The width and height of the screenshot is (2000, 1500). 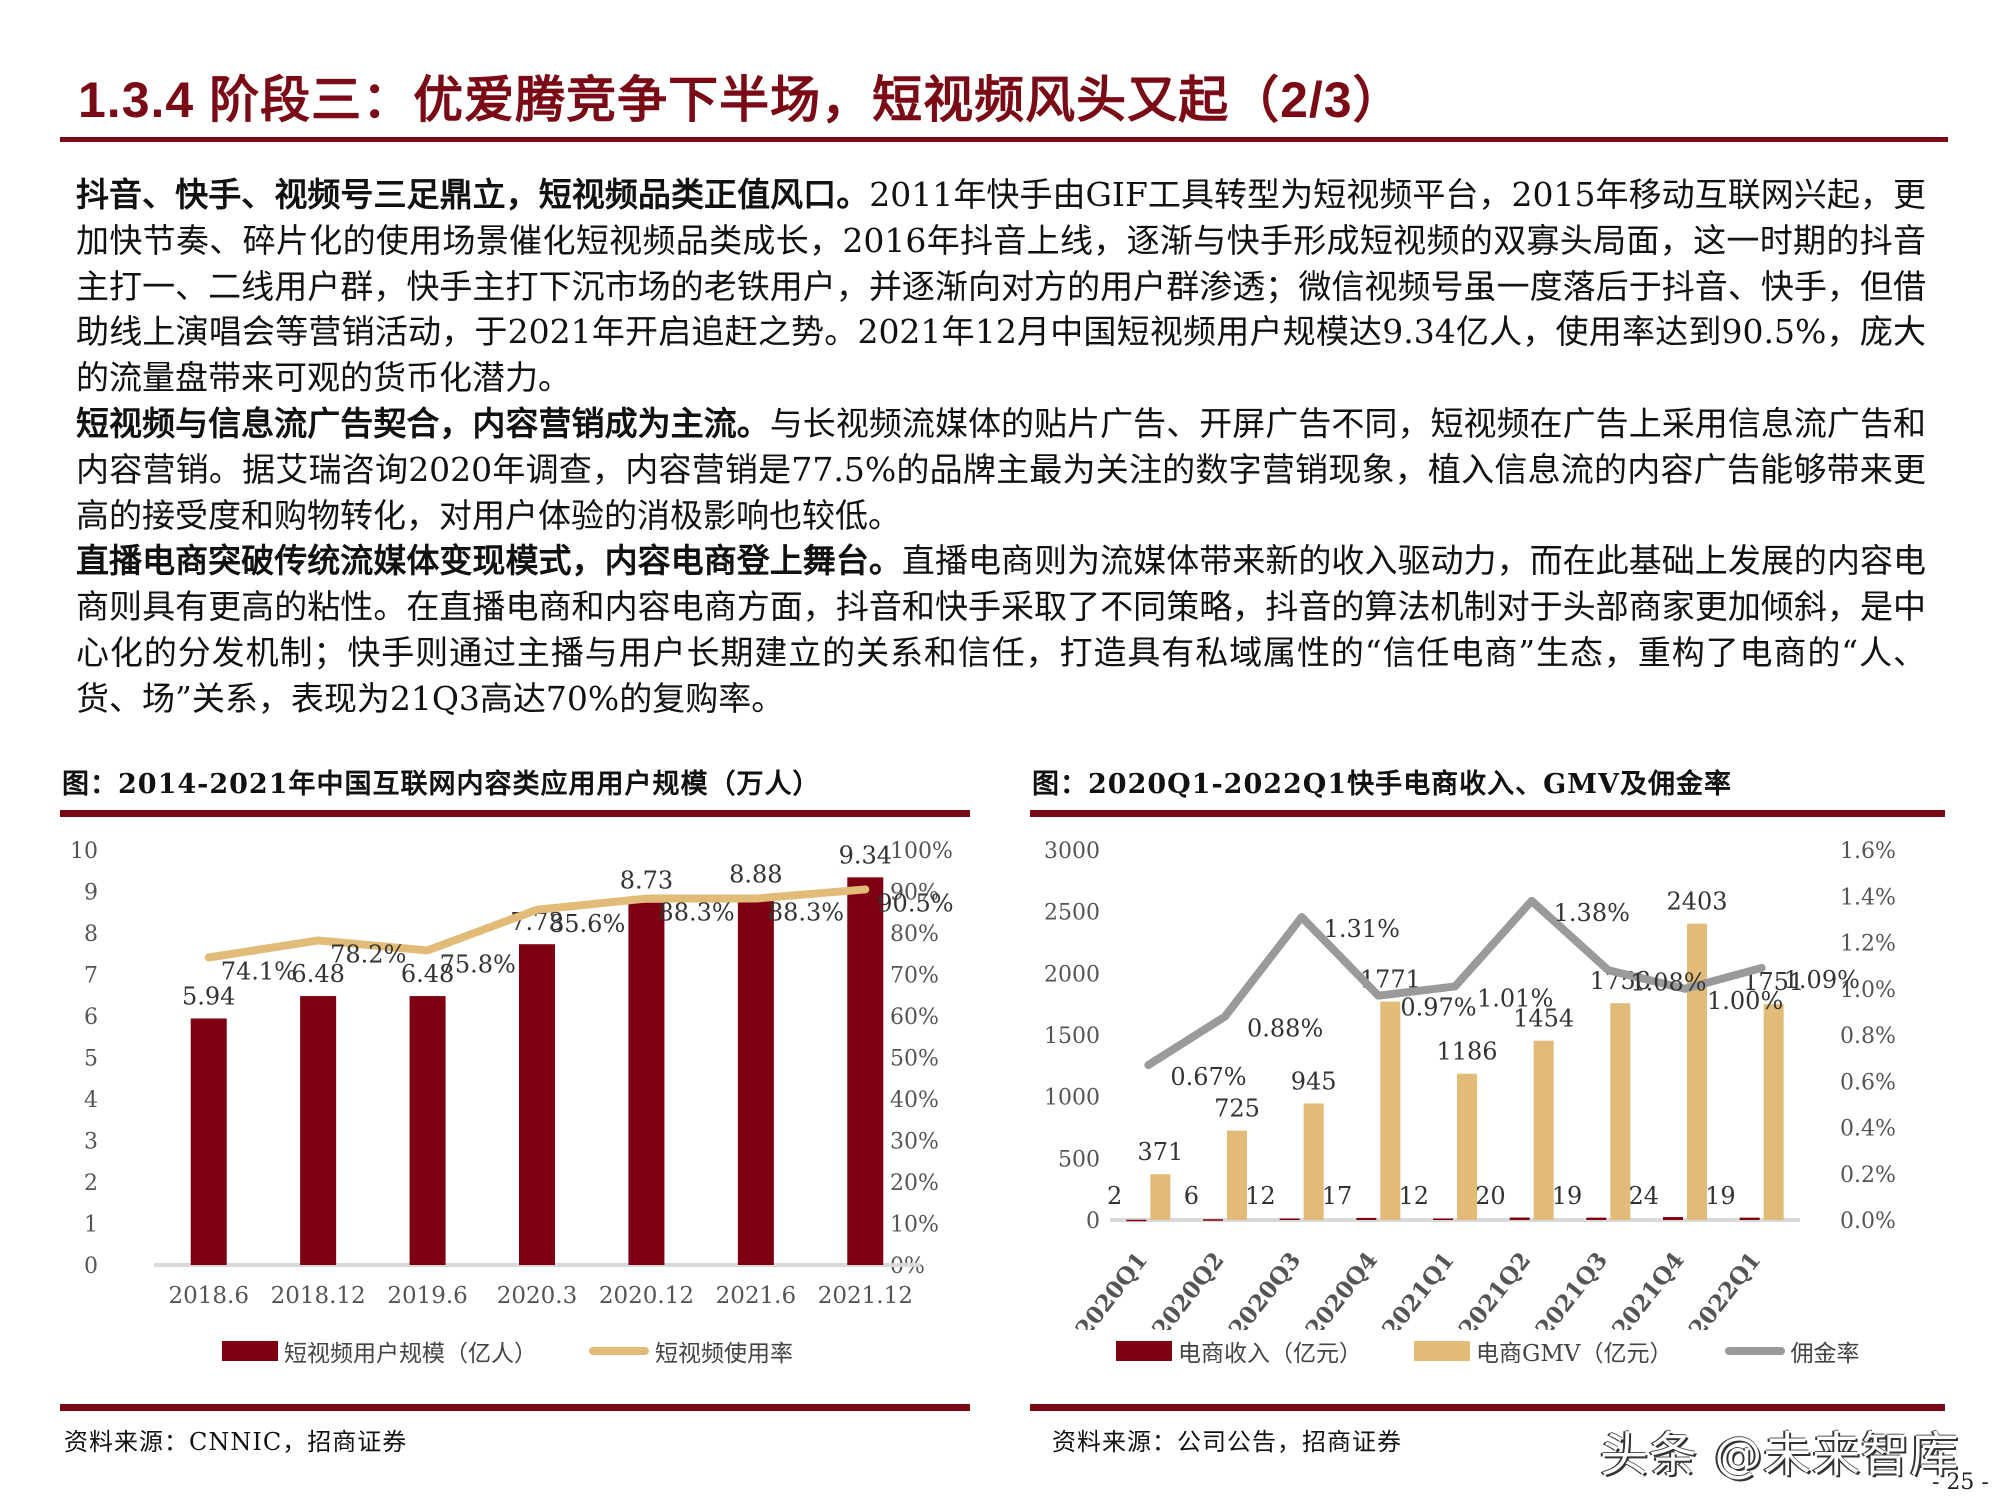 I want to click on bar-value-label: 945, so click(x=1314, y=1081).